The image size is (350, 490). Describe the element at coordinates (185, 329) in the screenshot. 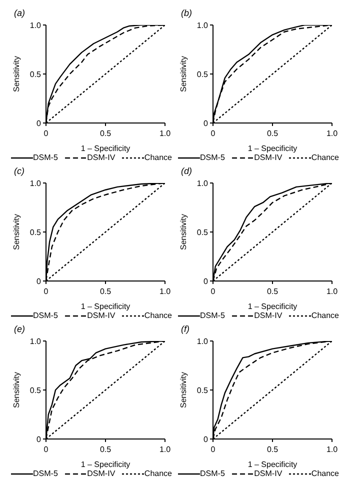

I see `chart-title: (f)` at that location.